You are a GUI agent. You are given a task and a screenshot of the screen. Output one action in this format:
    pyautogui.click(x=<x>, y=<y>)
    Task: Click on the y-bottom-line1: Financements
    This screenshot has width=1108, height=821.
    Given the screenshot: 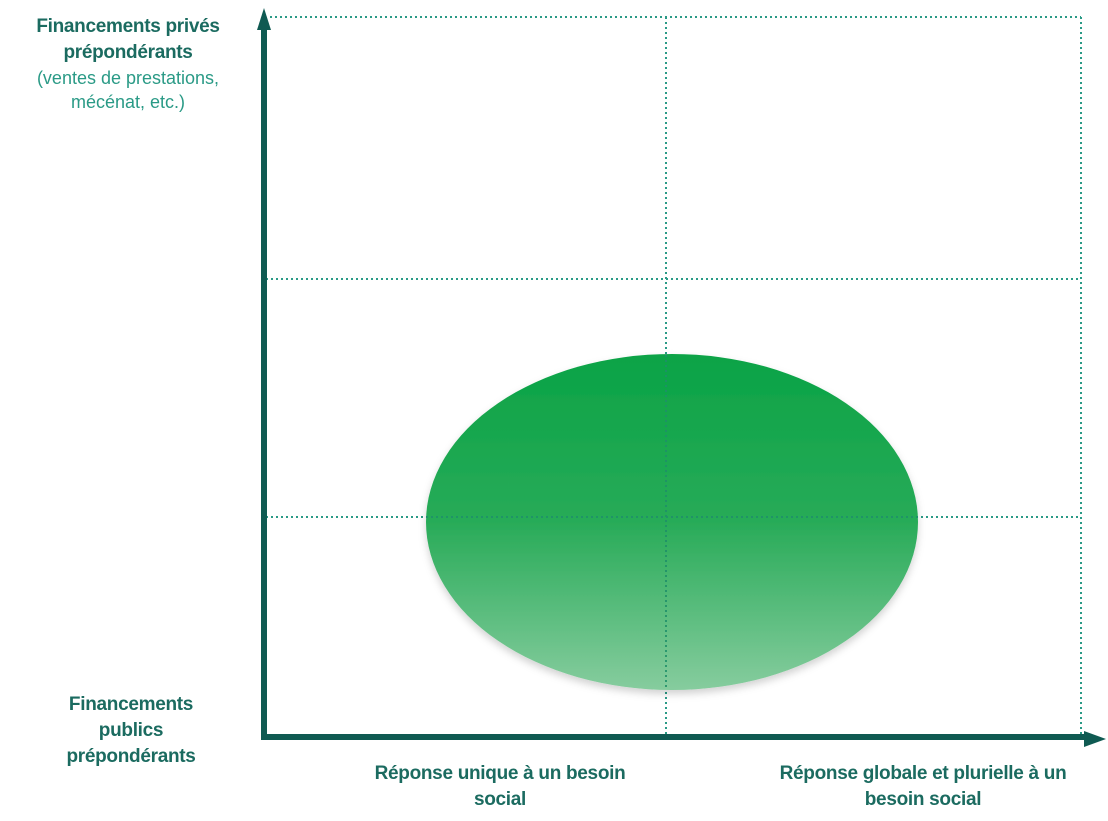 What is the action you would take?
    pyautogui.click(x=131, y=705)
    